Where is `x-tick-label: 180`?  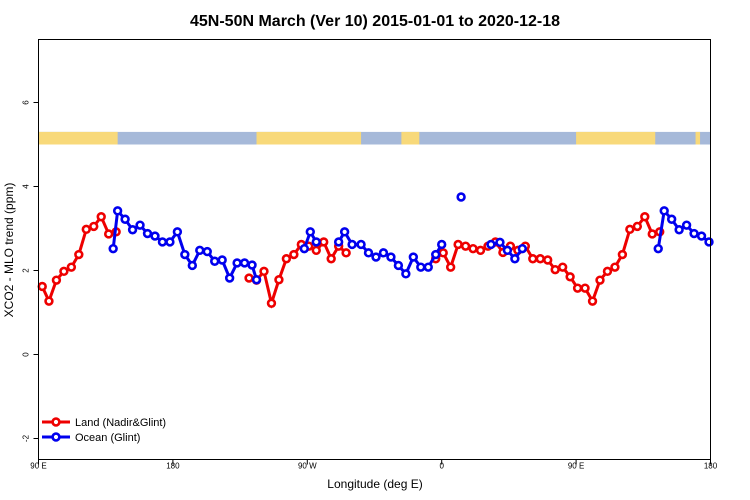 x-tick-label: 180 is located at coordinates (173, 466).